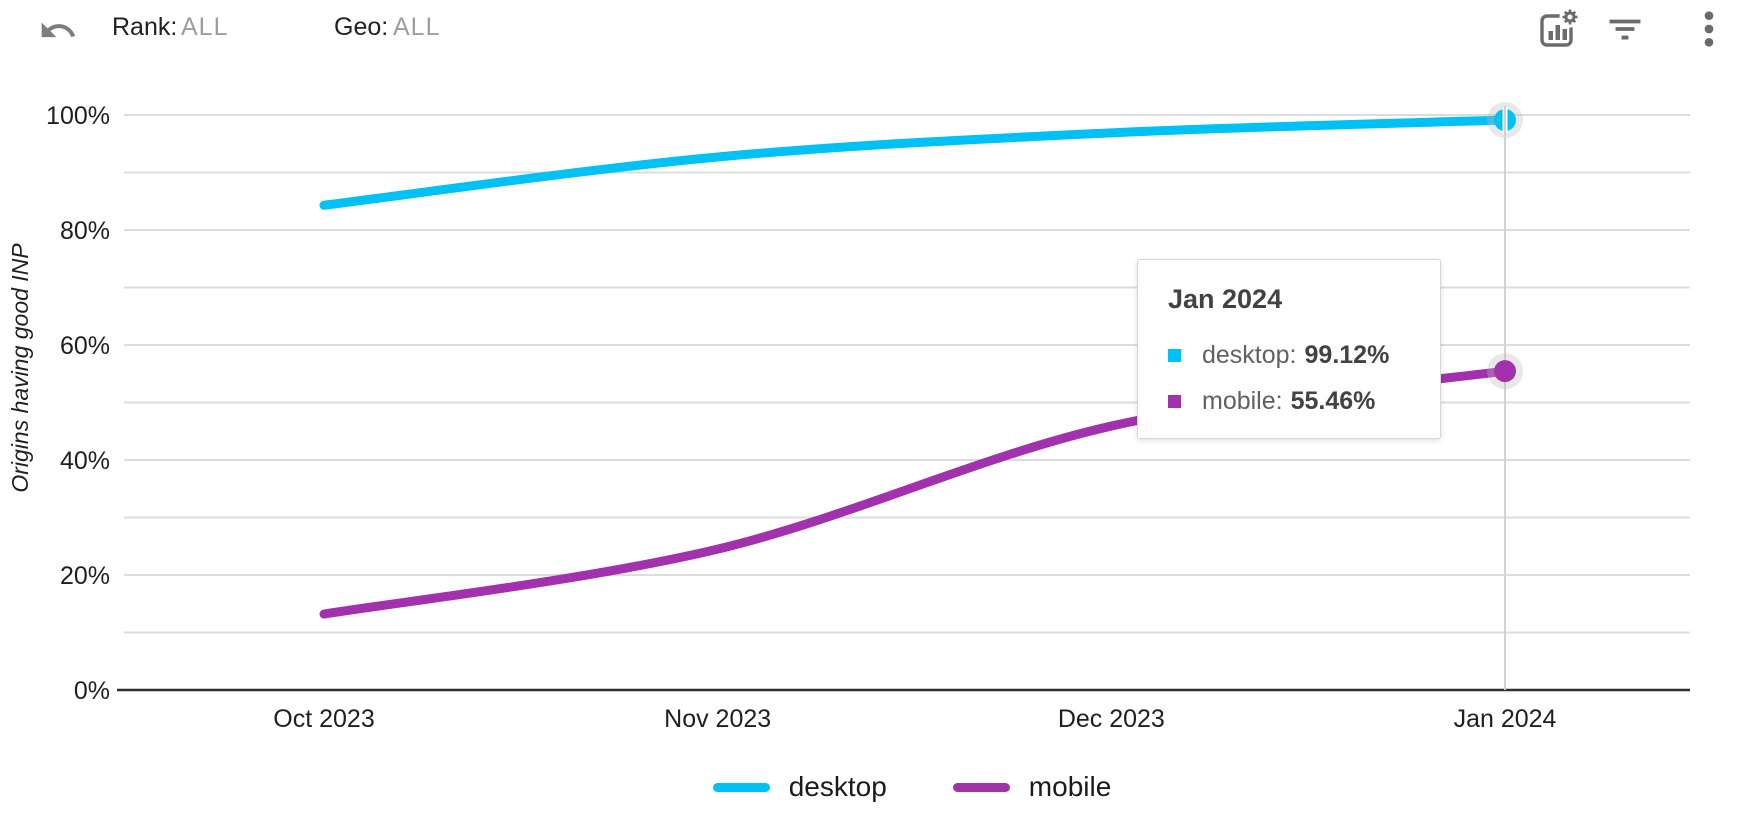  What do you see at coordinates (717, 719) in the screenshot?
I see `x-tick-label: Nov 2023` at bounding box center [717, 719].